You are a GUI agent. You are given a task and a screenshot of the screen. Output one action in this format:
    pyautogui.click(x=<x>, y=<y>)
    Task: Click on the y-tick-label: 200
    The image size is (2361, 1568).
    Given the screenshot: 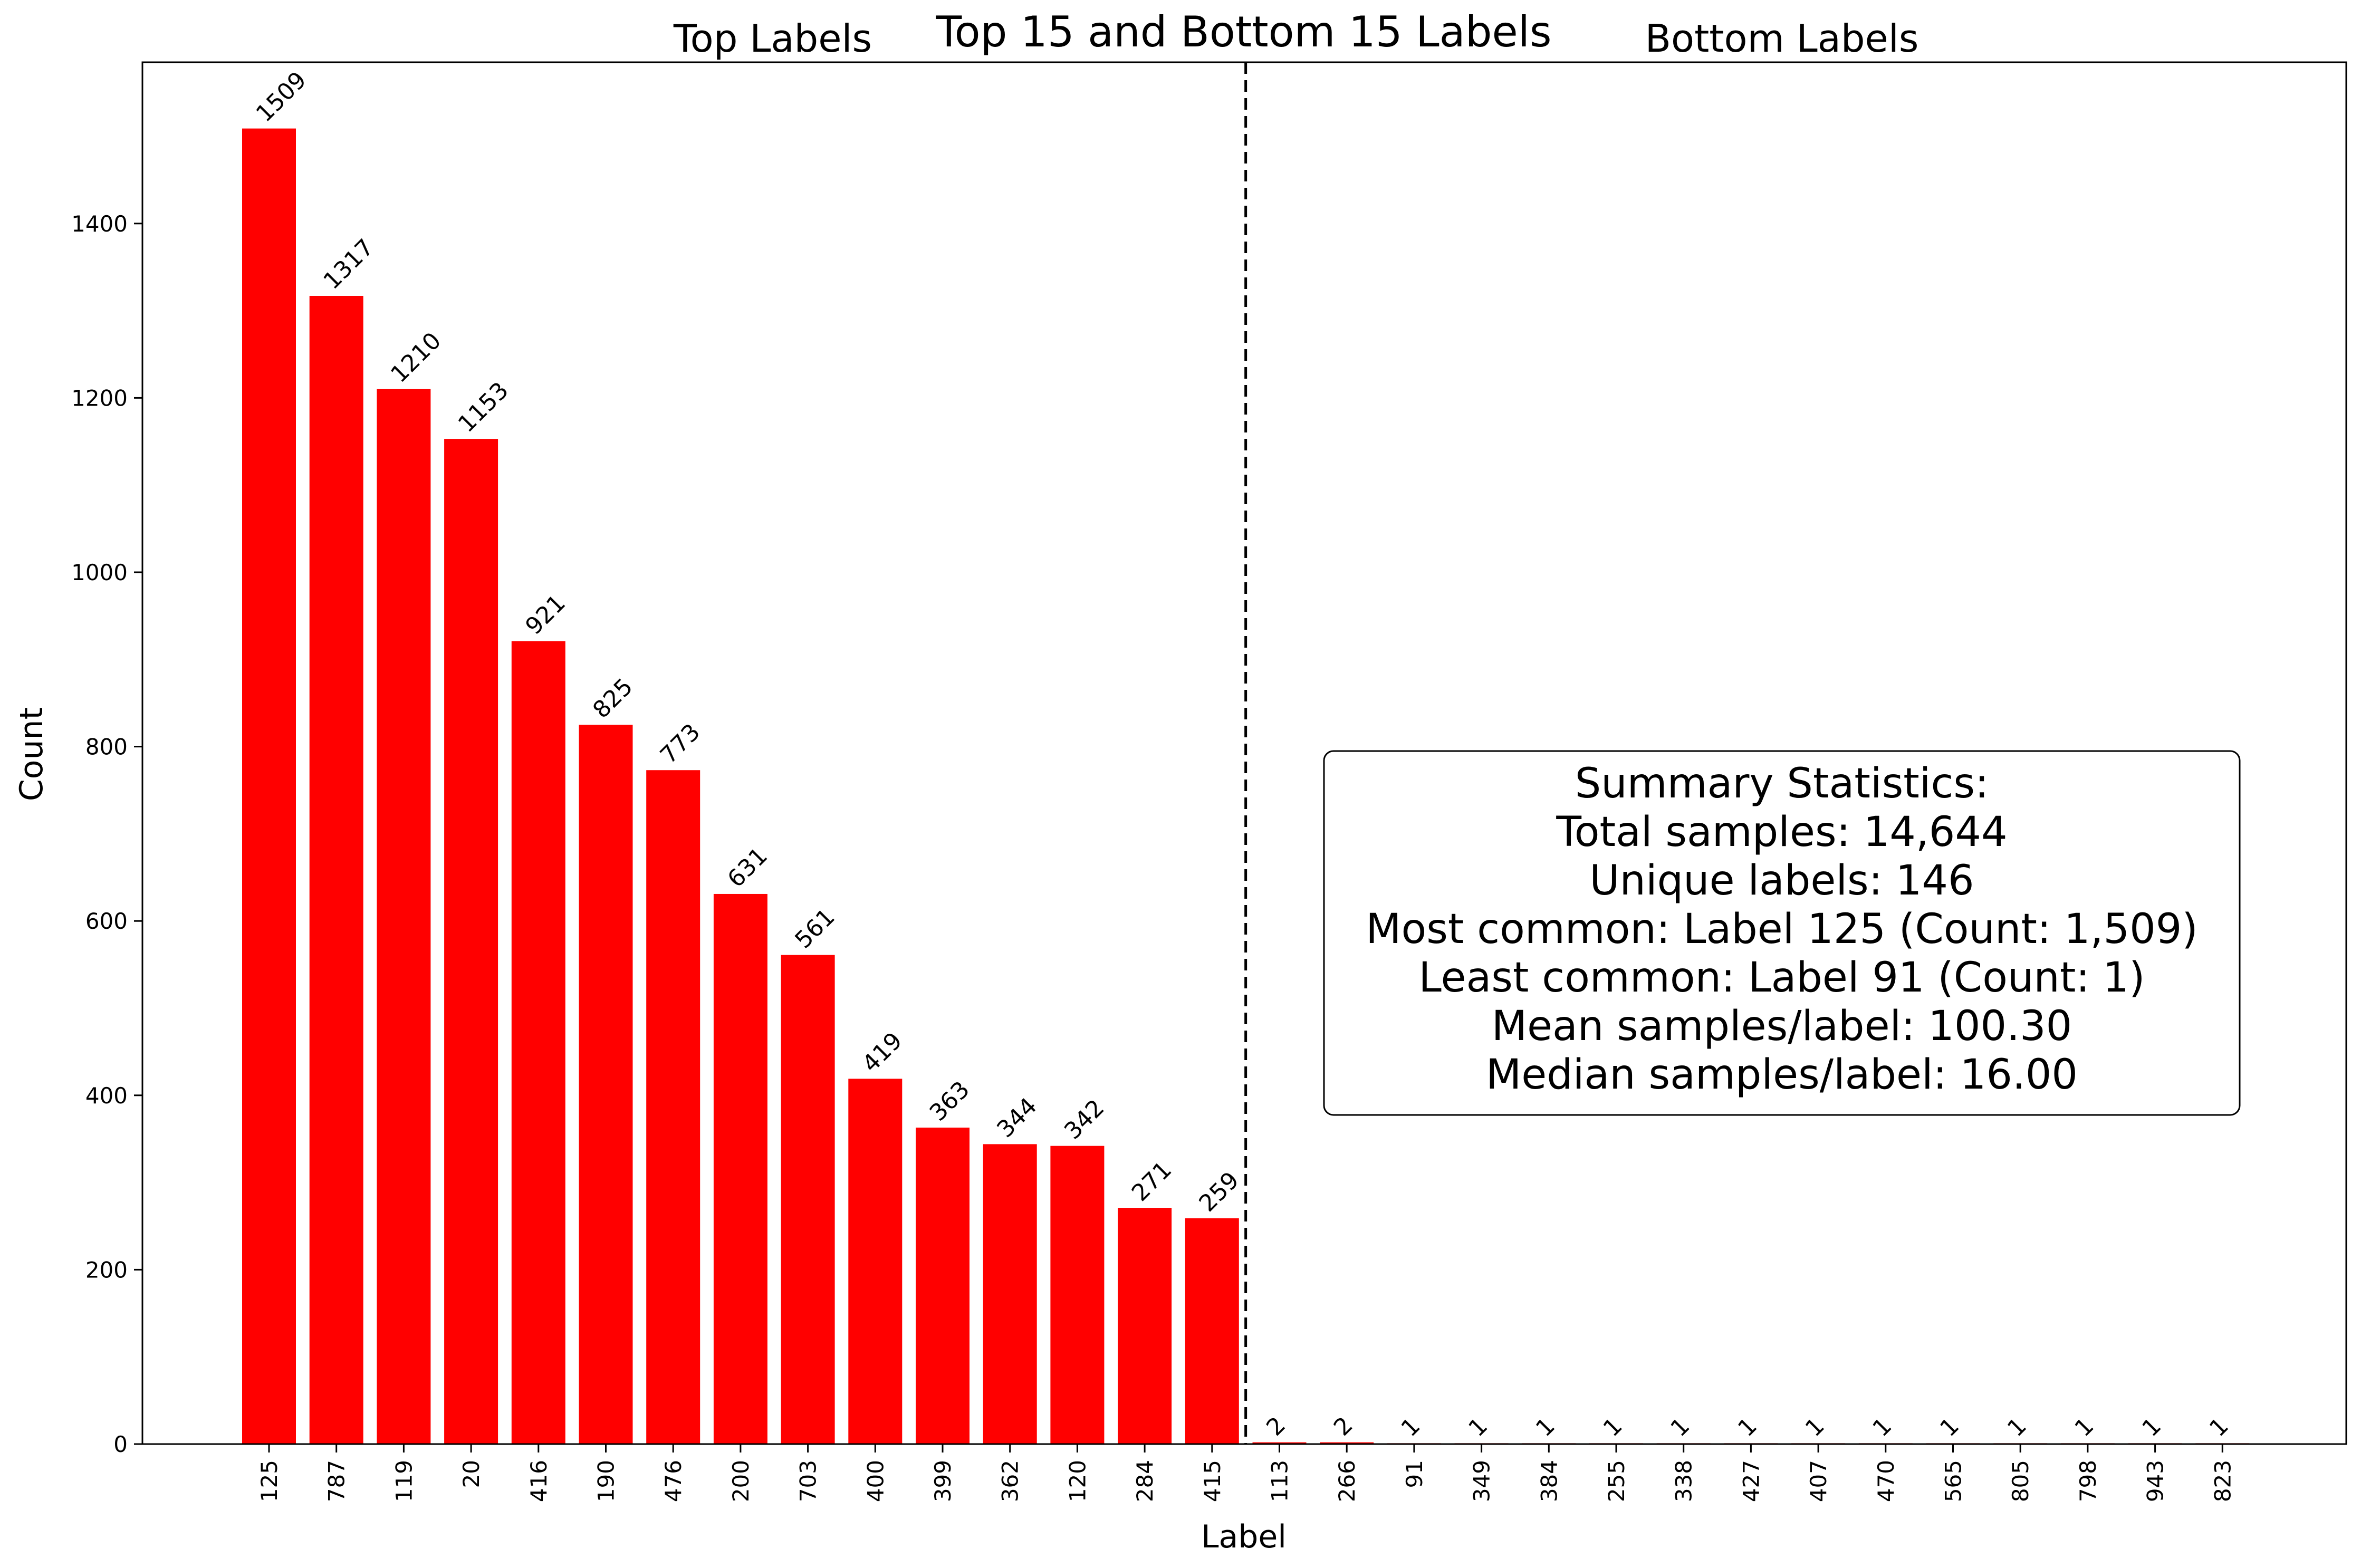 What is the action you would take?
    pyautogui.click(x=106, y=1270)
    